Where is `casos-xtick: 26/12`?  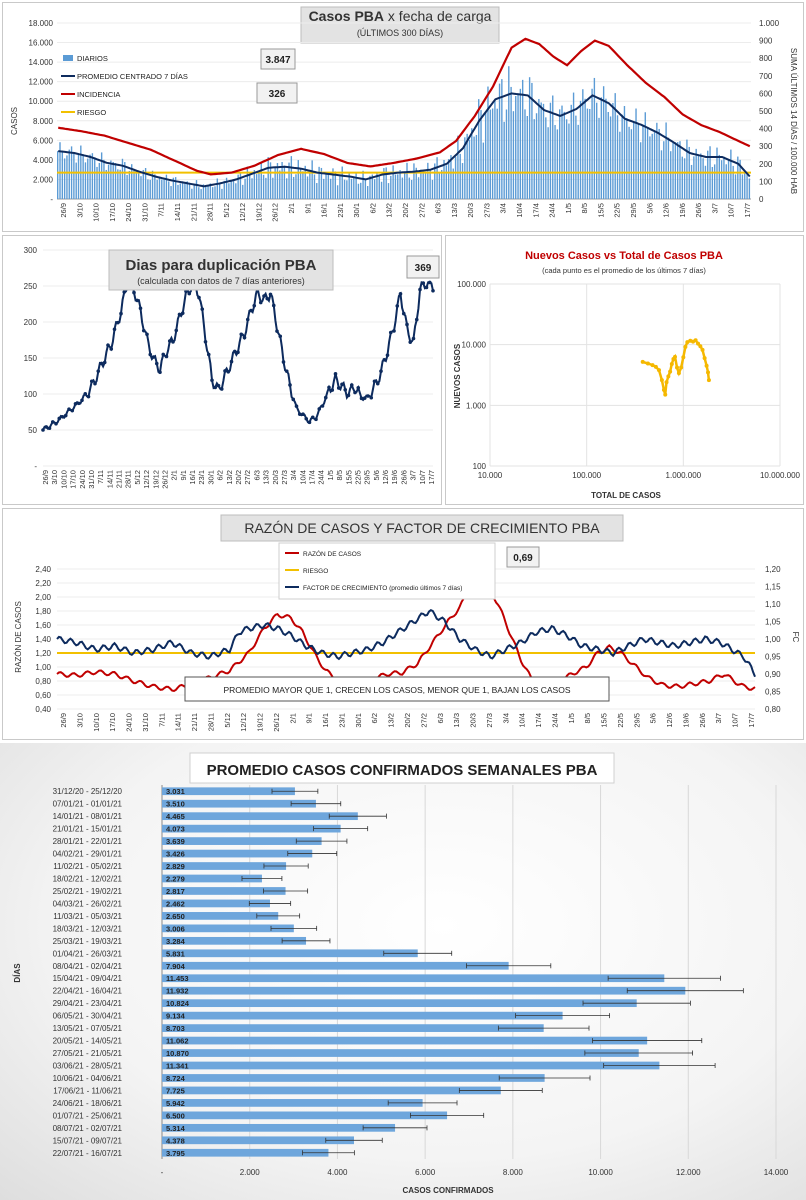
casos-xtick: 26/12 is located at coordinates (275, 212).